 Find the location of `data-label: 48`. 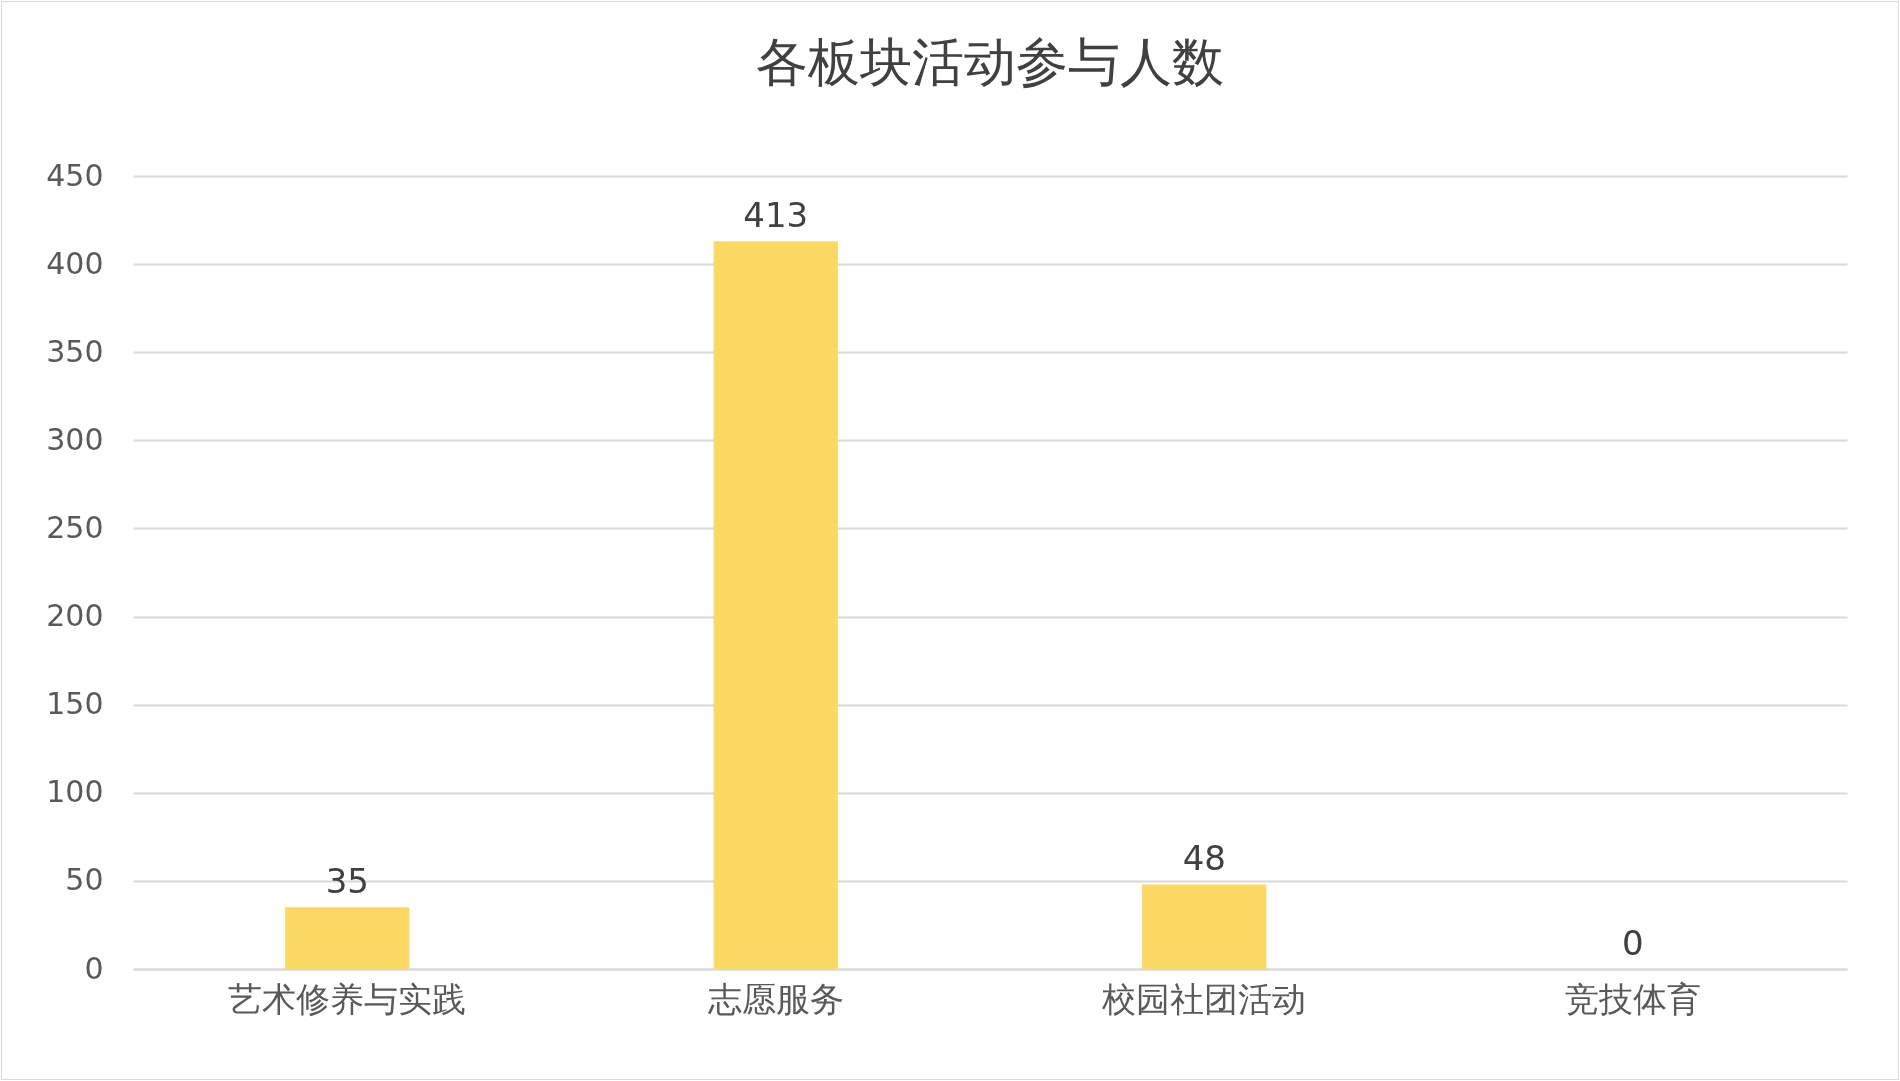

data-label: 48 is located at coordinates (1204, 858).